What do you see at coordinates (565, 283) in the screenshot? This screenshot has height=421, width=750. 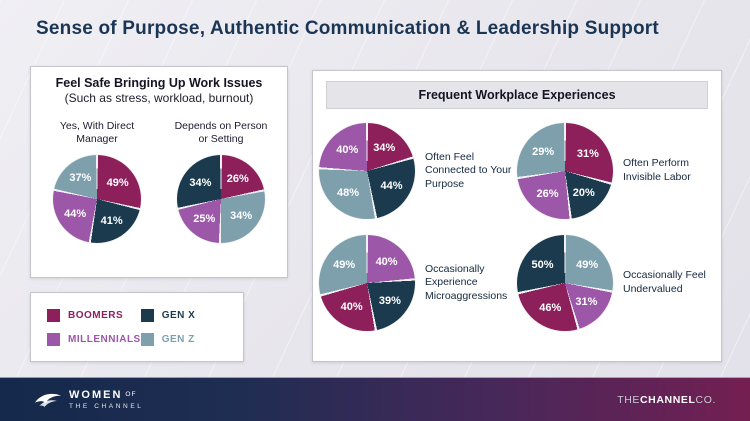 I see `pie-chart-undervalued: 49% 31% 46% 50%` at bounding box center [565, 283].